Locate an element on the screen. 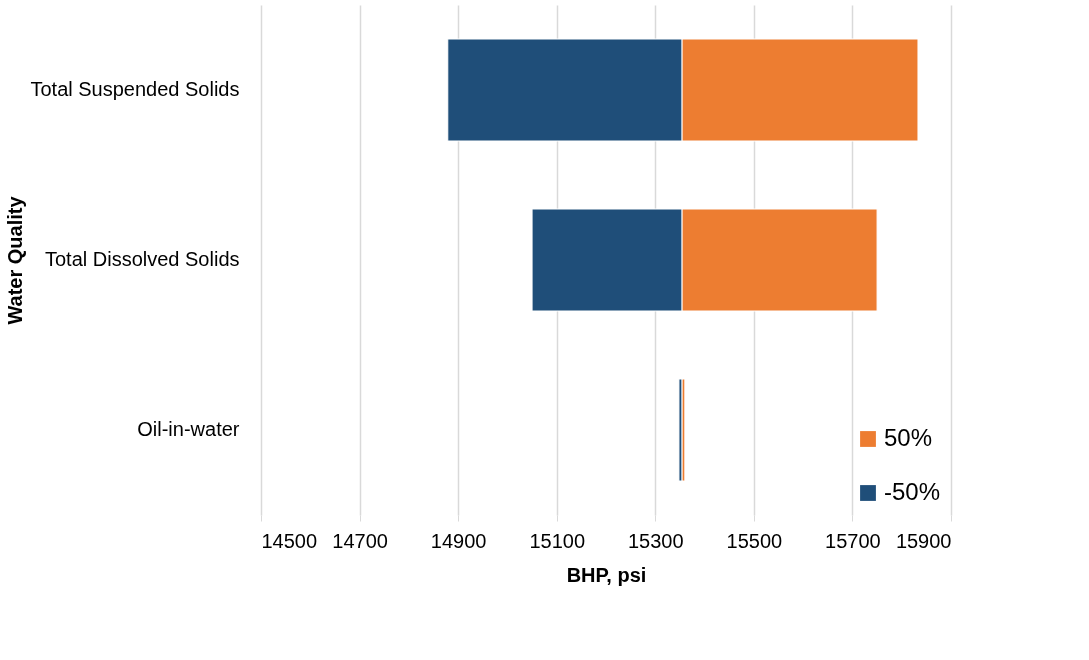 The width and height of the screenshot is (1089, 660). x-tick-label: 15300 is located at coordinates (655, 540).